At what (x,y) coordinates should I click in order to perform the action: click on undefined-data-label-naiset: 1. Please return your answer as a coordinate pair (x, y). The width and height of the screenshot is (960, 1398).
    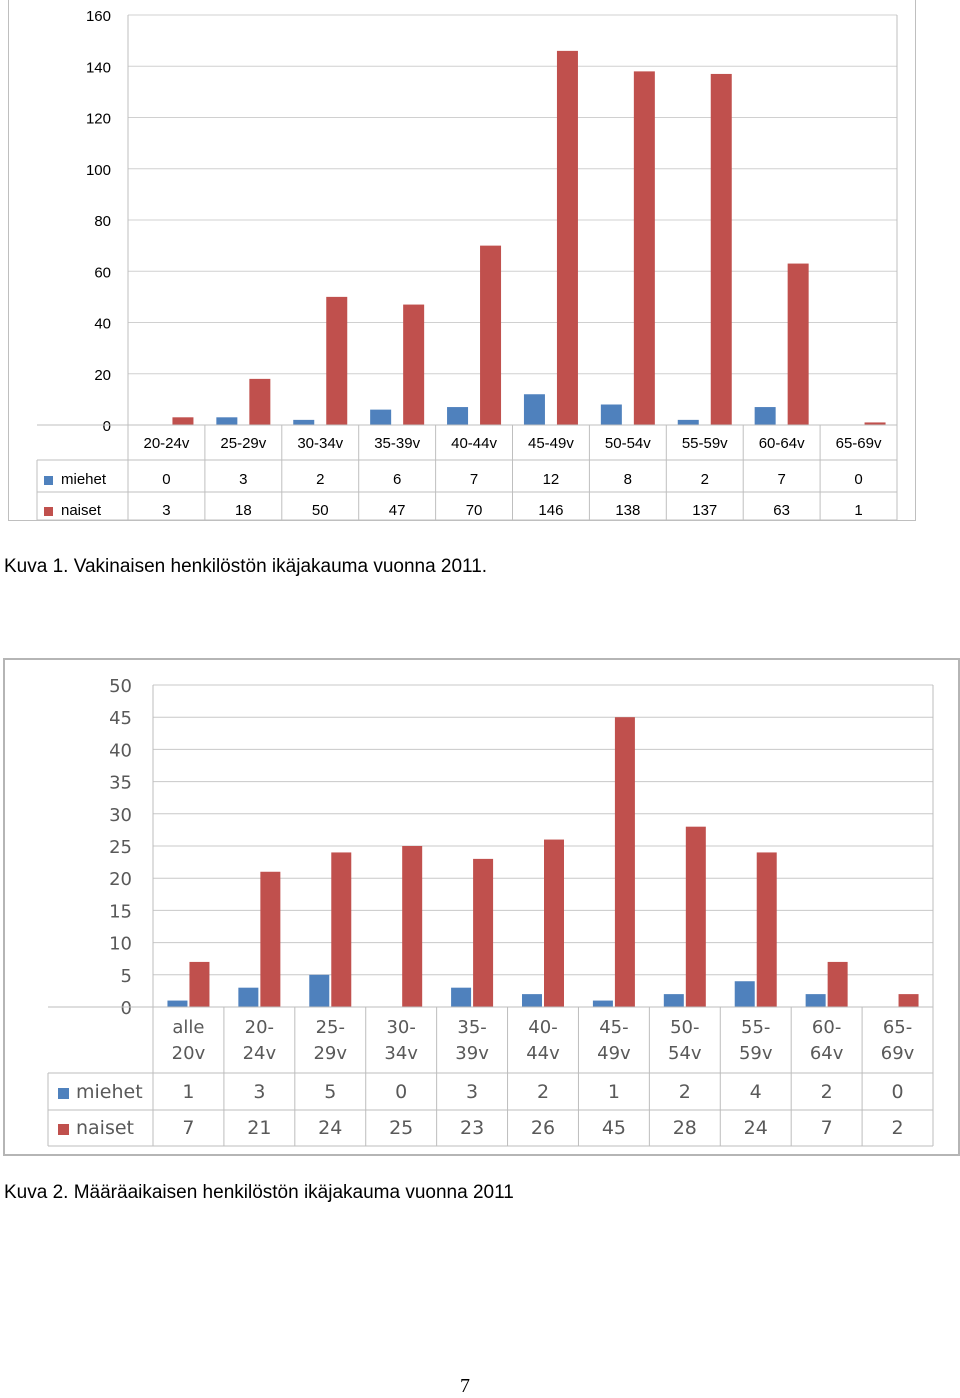
    Looking at the image, I should click on (858, 510).